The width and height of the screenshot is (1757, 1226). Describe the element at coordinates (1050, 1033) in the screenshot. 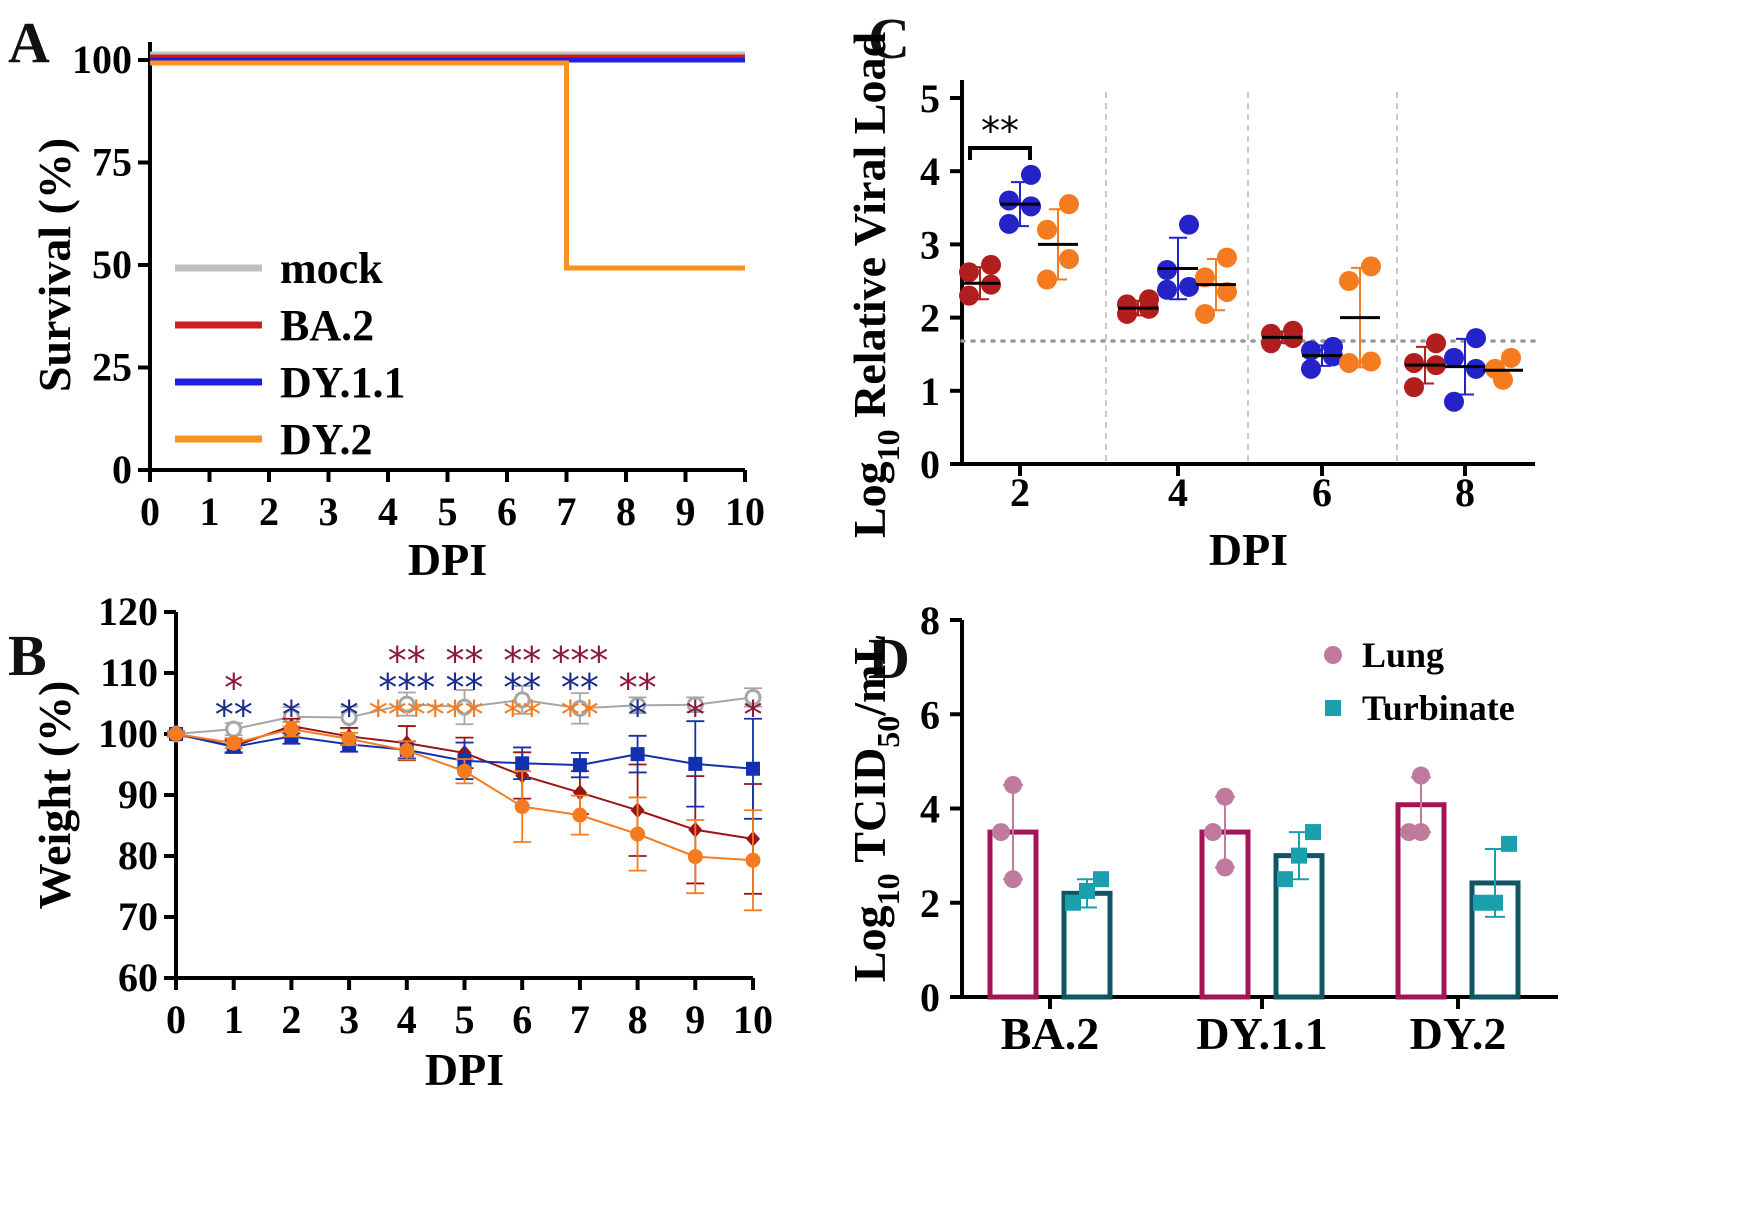

I see `x-category-label: BA.2` at that location.